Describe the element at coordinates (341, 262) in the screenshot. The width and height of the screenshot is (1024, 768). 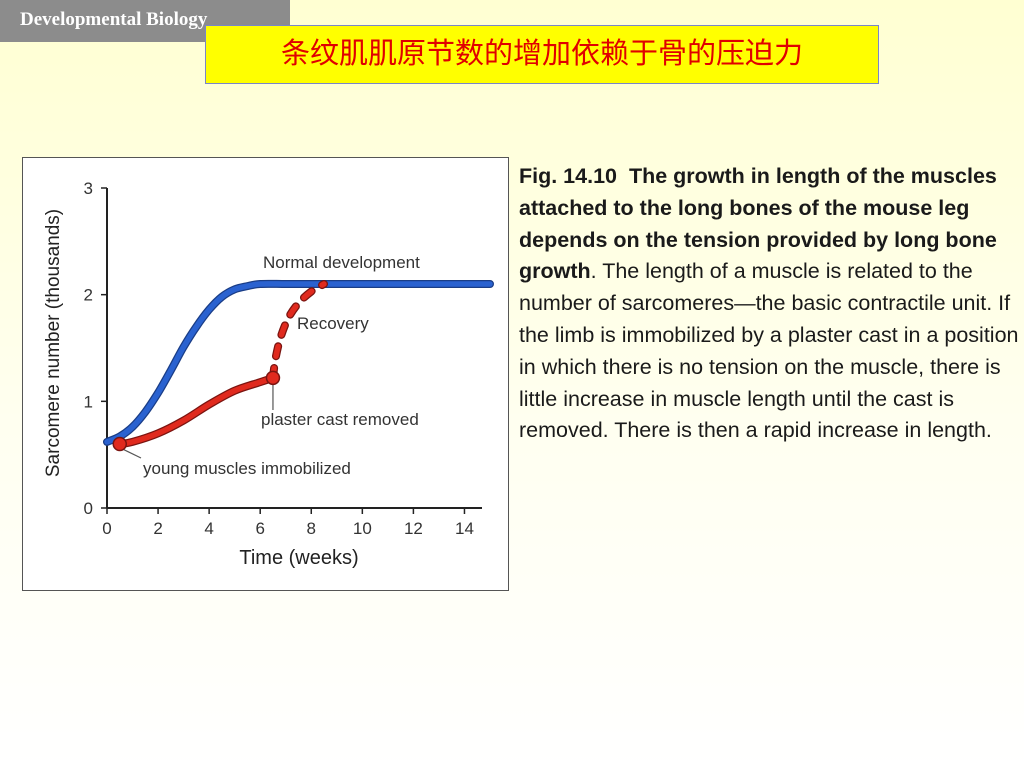
I see `annotation-normal-development: Normal development` at that location.